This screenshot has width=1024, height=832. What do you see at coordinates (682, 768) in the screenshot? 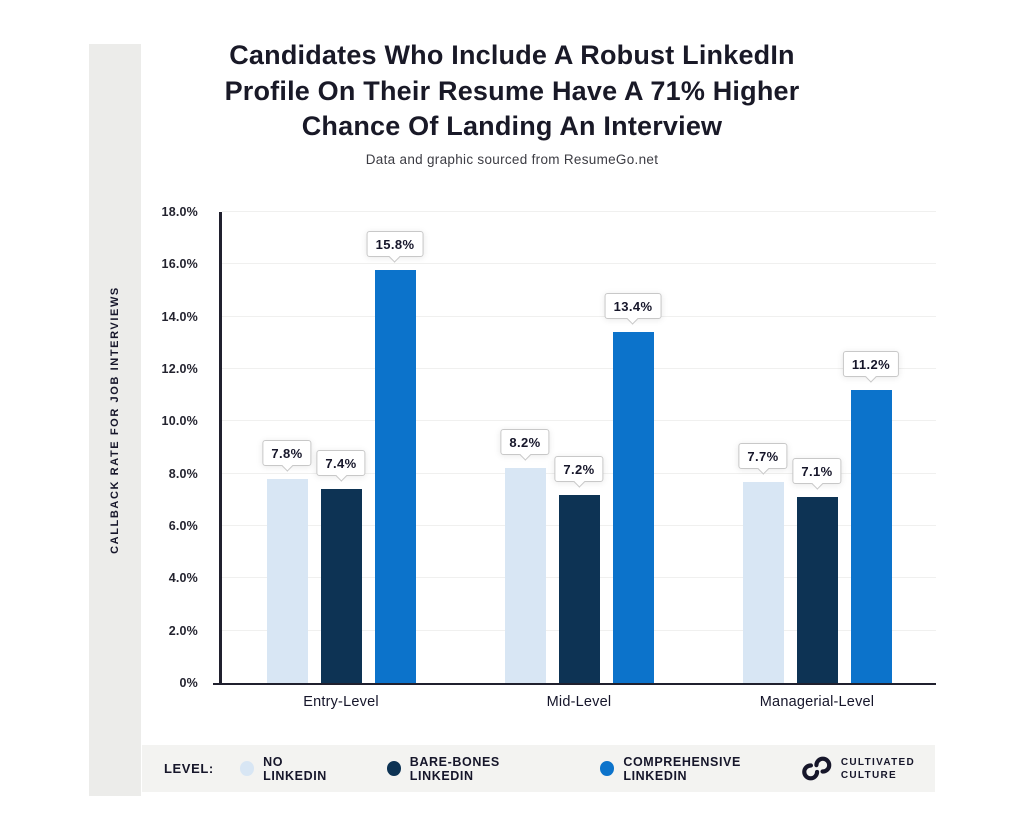
I see `legend-label-comprehensive-linkedin: COMPREHENSIVE LINKEDIN` at bounding box center [682, 768].